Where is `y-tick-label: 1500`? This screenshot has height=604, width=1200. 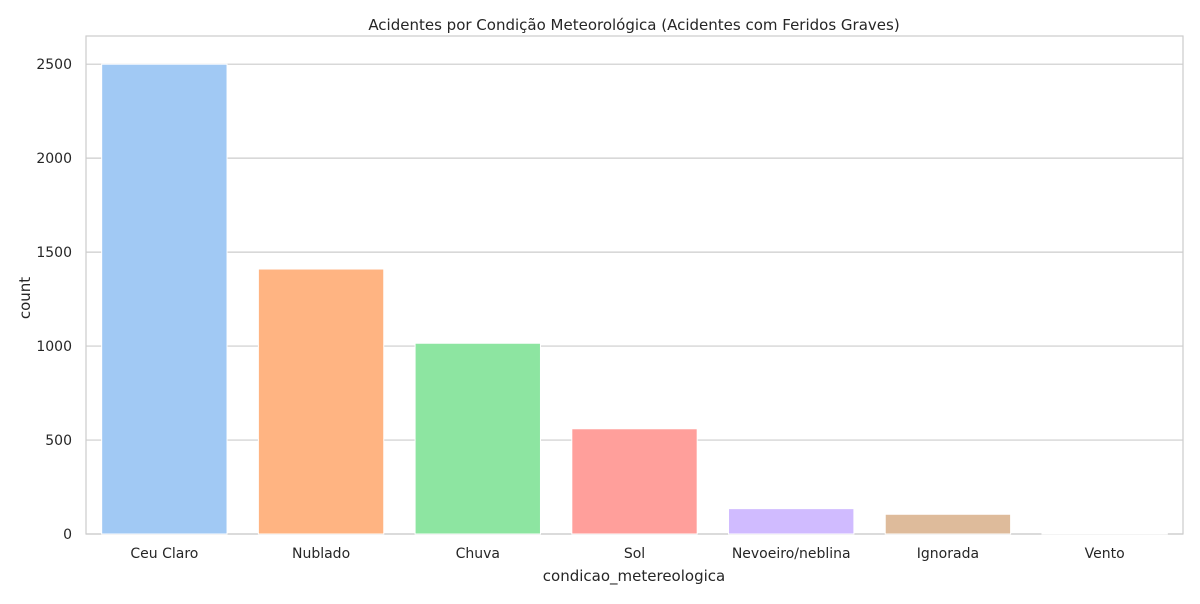
y-tick-label: 1500 is located at coordinates (54, 253).